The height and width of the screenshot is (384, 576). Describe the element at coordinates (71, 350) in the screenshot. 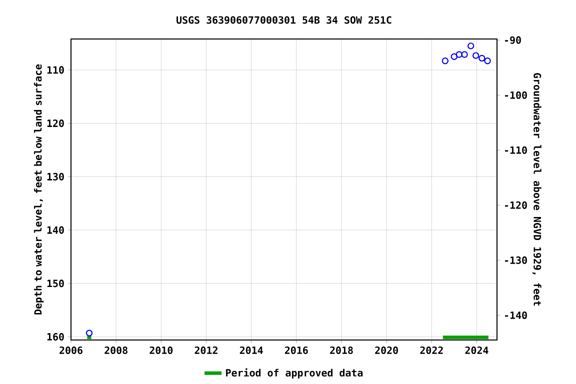

I see `x-tick-label: 2006` at that location.